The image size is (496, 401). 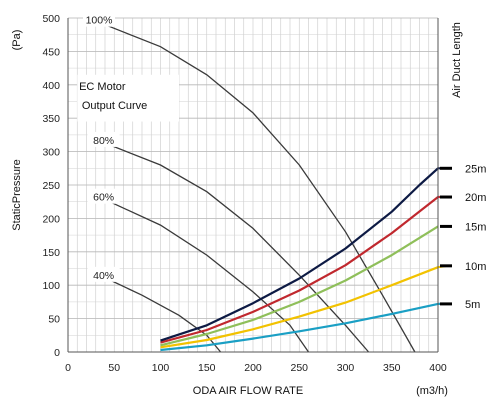 I want to click on x-tick-label: 50, so click(x=114, y=368).